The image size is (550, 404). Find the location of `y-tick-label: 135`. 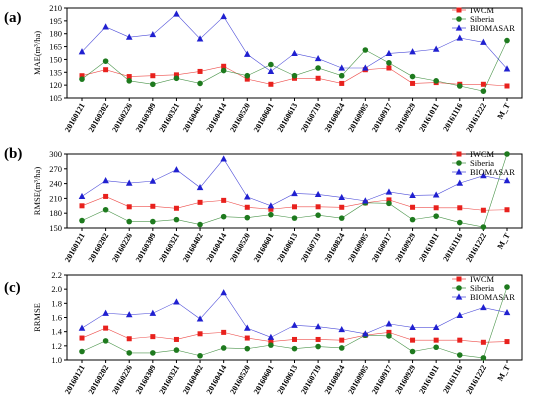

y-tick-label: 135 is located at coordinates (55, 72).